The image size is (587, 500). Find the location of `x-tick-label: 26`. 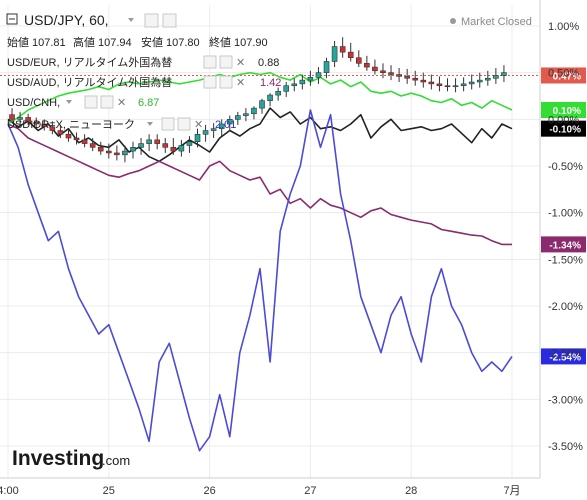

x-tick-label: 26 is located at coordinates (209, 491).